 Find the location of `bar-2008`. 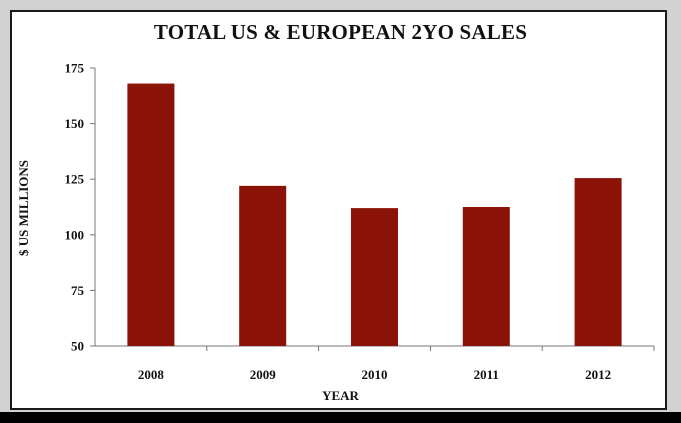

bar-2008 is located at coordinates (151, 215).